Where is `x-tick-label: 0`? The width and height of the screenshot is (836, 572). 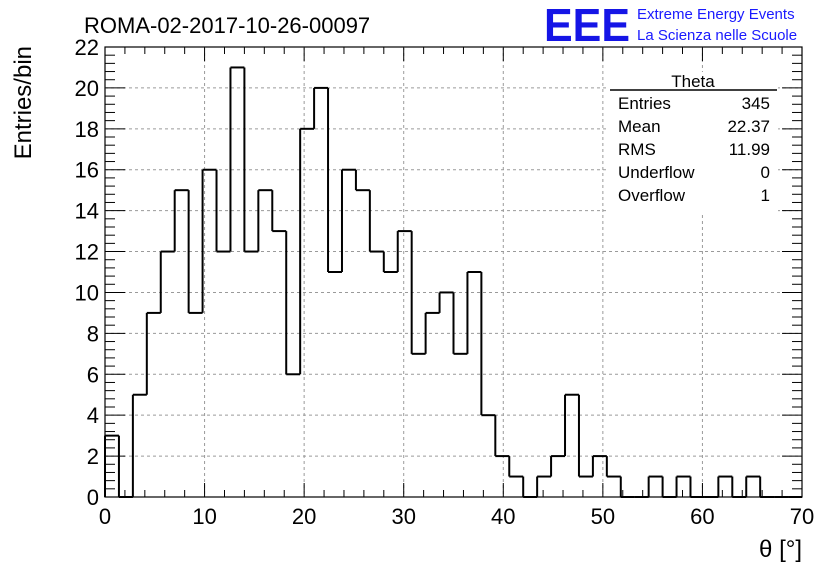
x-tick-label: 0 is located at coordinates (105, 516).